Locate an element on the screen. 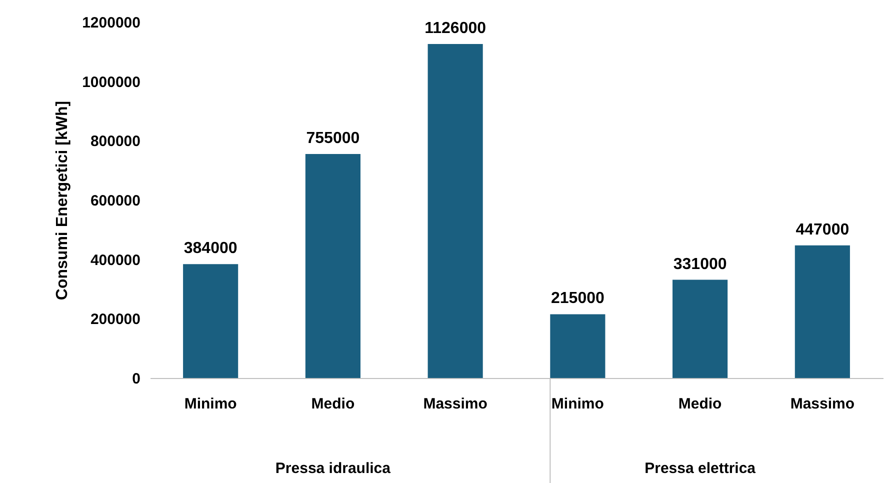 The width and height of the screenshot is (888, 483). data-label: 331000 is located at coordinates (700, 264).